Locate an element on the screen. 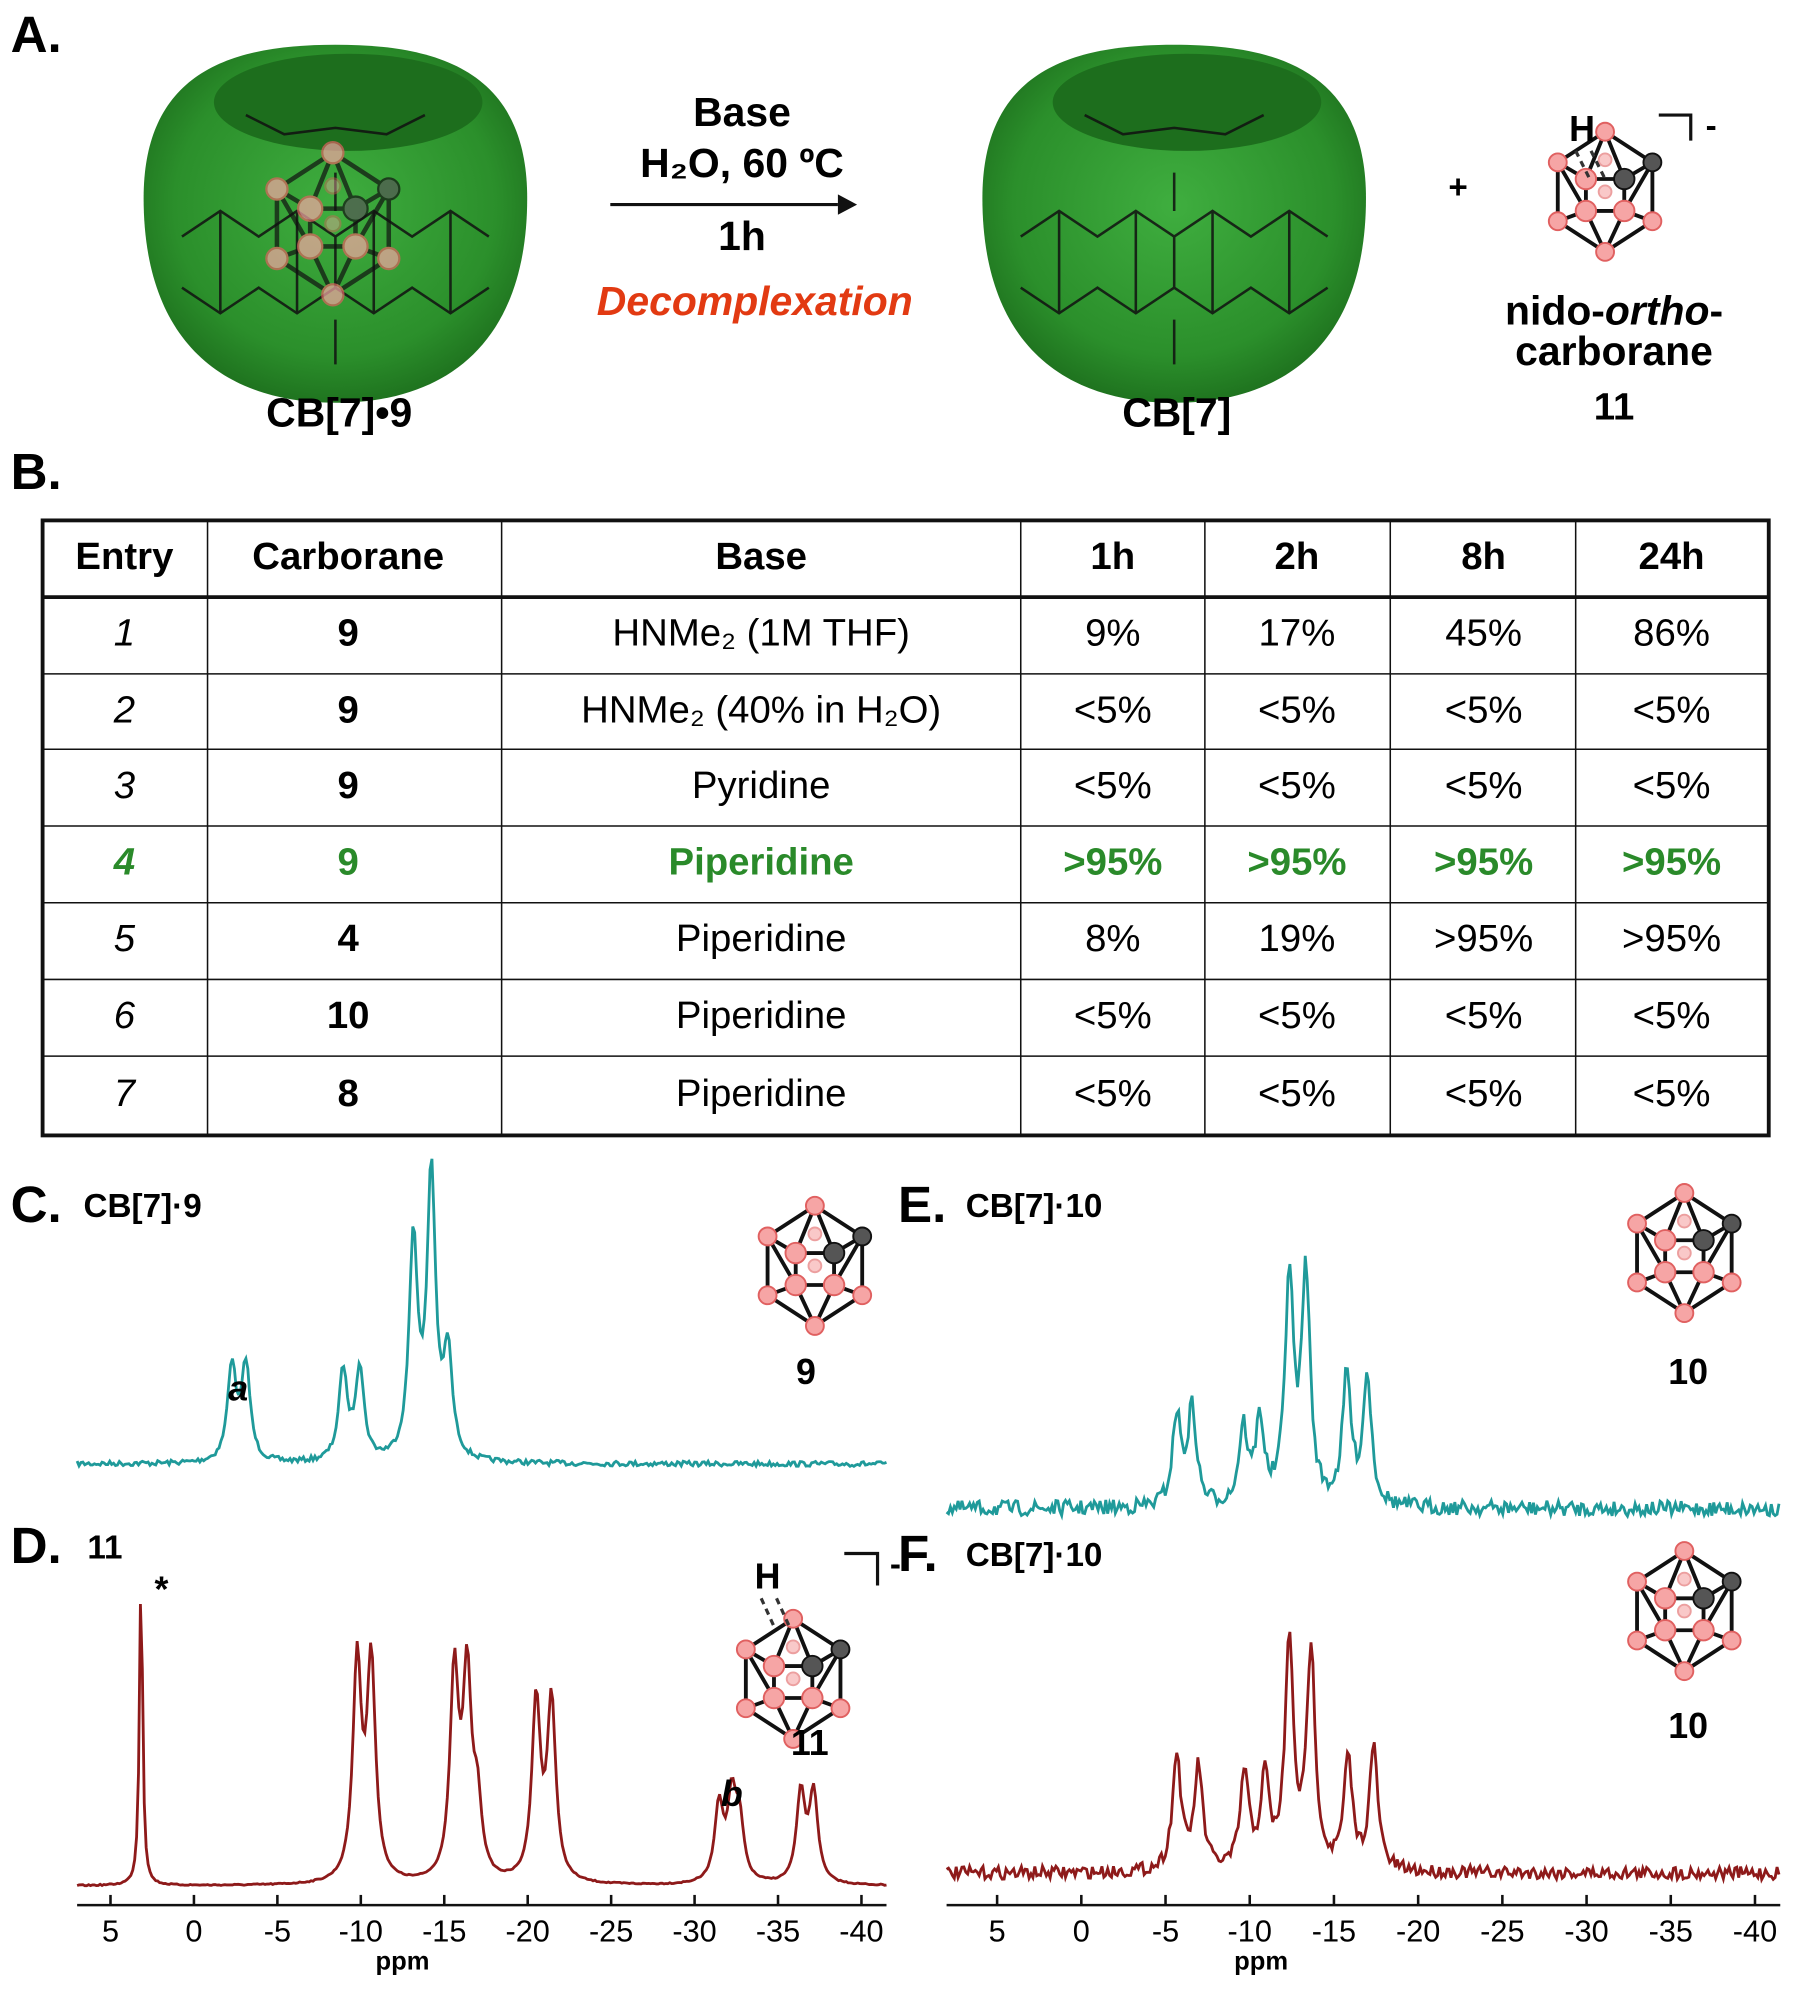  table-cell: 7 is located at coordinates (125, 1093).